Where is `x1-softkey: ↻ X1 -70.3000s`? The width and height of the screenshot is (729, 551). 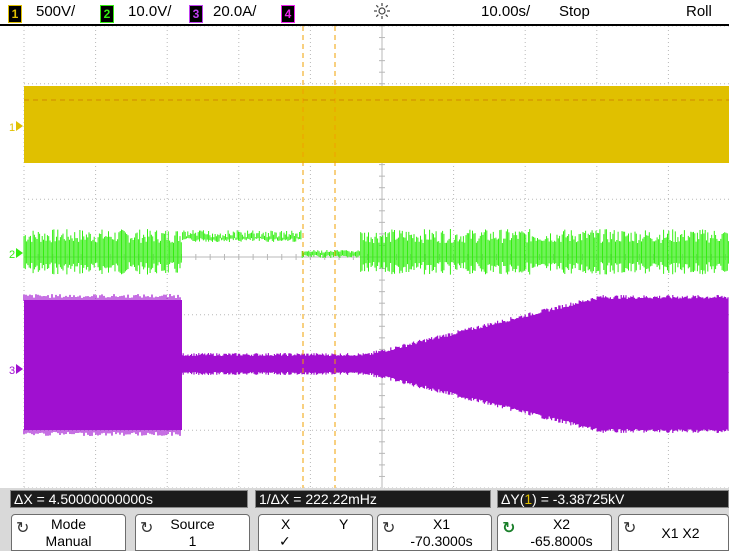 x1-softkey: ↻ X1 -70.3000s is located at coordinates (434, 532).